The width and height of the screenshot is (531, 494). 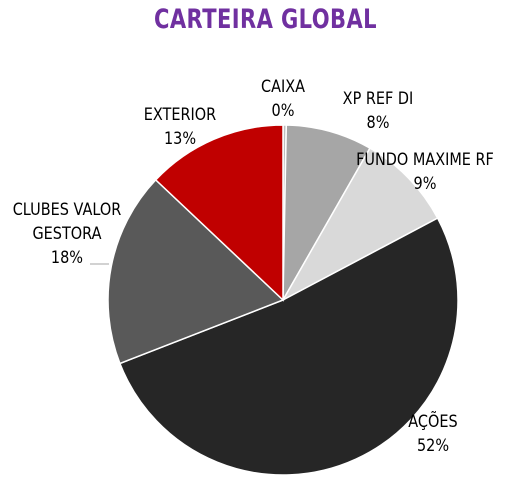 What do you see at coordinates (283, 86) in the screenshot?
I see `slice-name-label: CAIXA` at bounding box center [283, 86].